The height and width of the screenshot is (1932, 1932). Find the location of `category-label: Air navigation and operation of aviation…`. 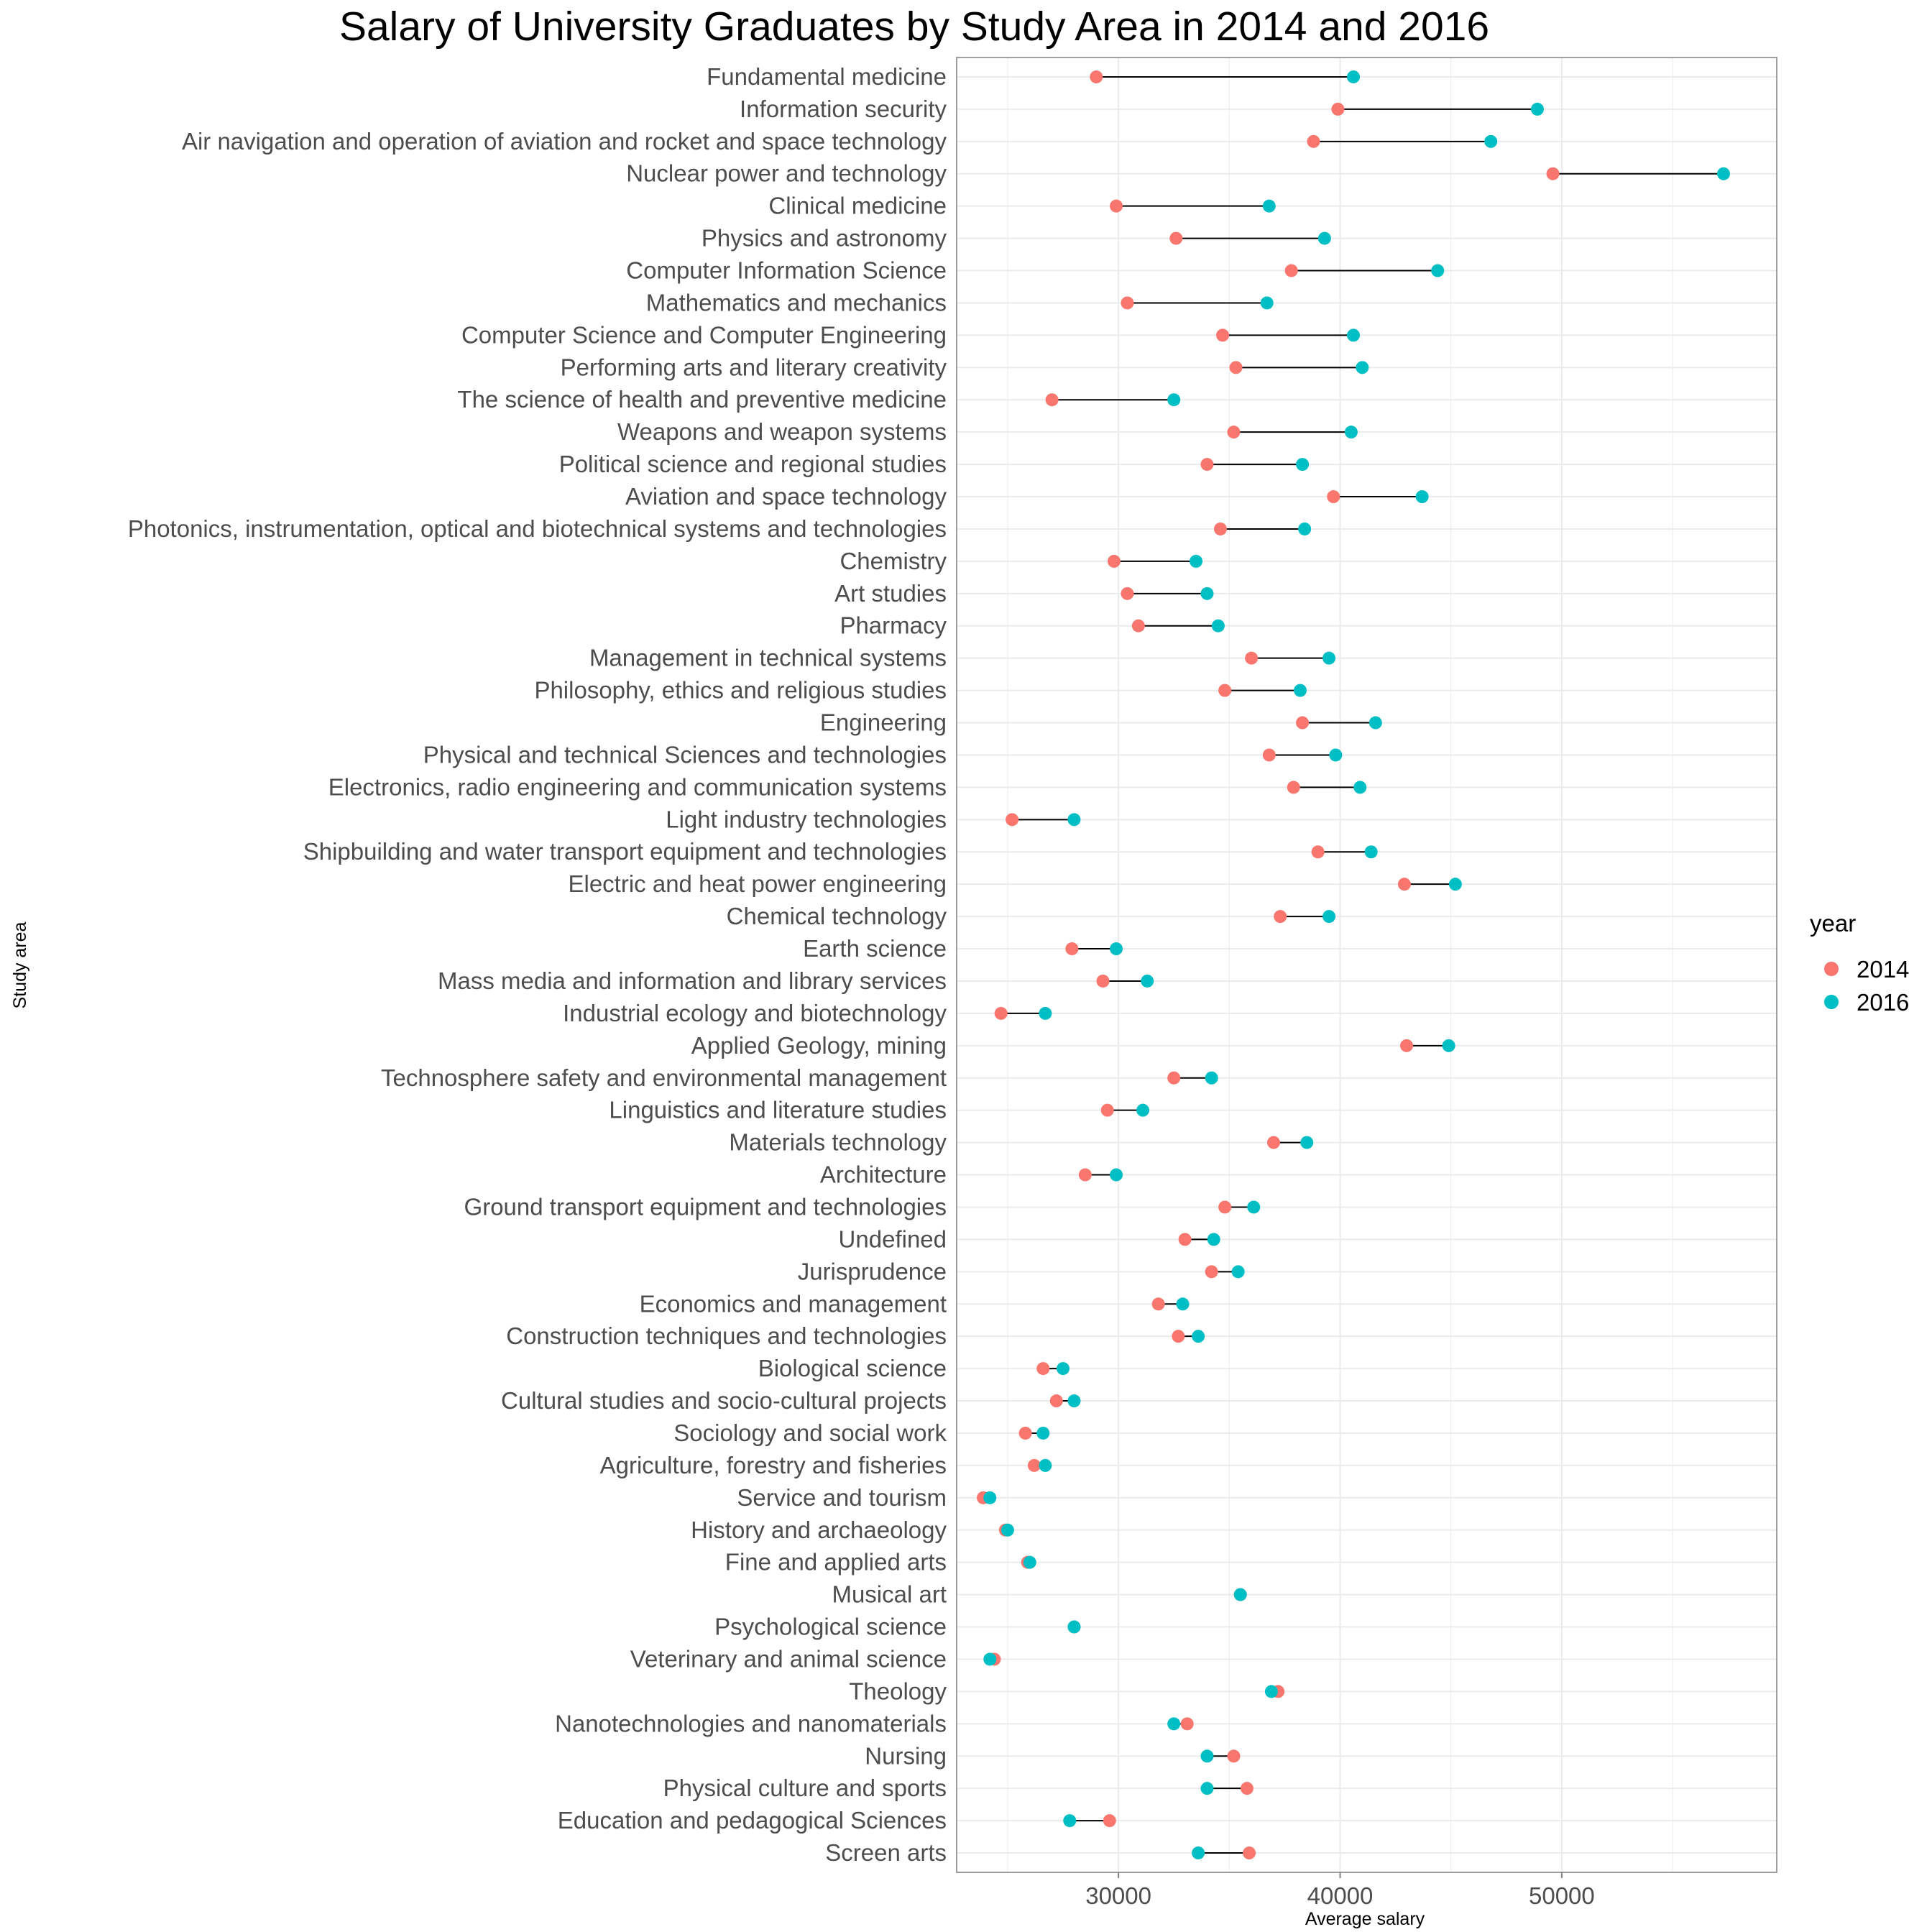

category-label: Air navigation and operation of aviation… is located at coordinates (564, 141).